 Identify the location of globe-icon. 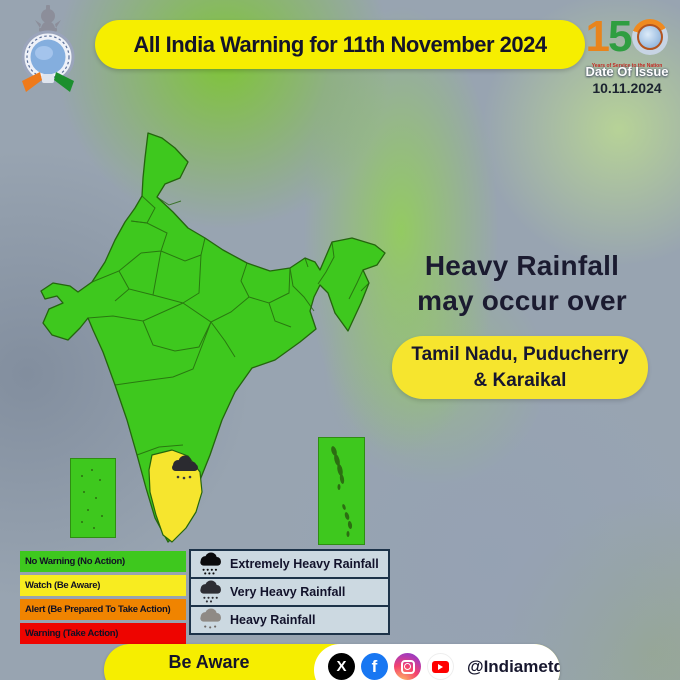
(650, 37).